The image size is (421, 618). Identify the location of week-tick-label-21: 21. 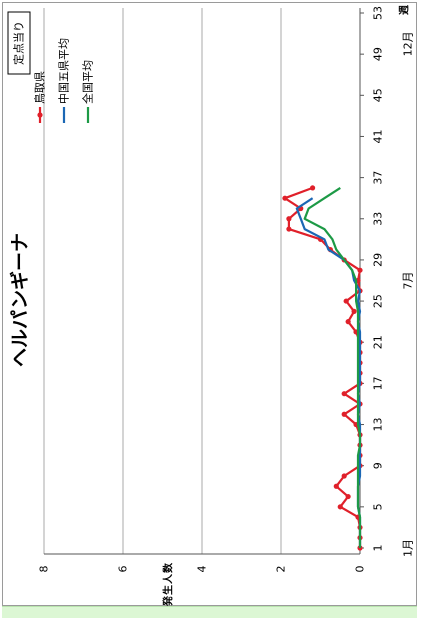
(378, 342).